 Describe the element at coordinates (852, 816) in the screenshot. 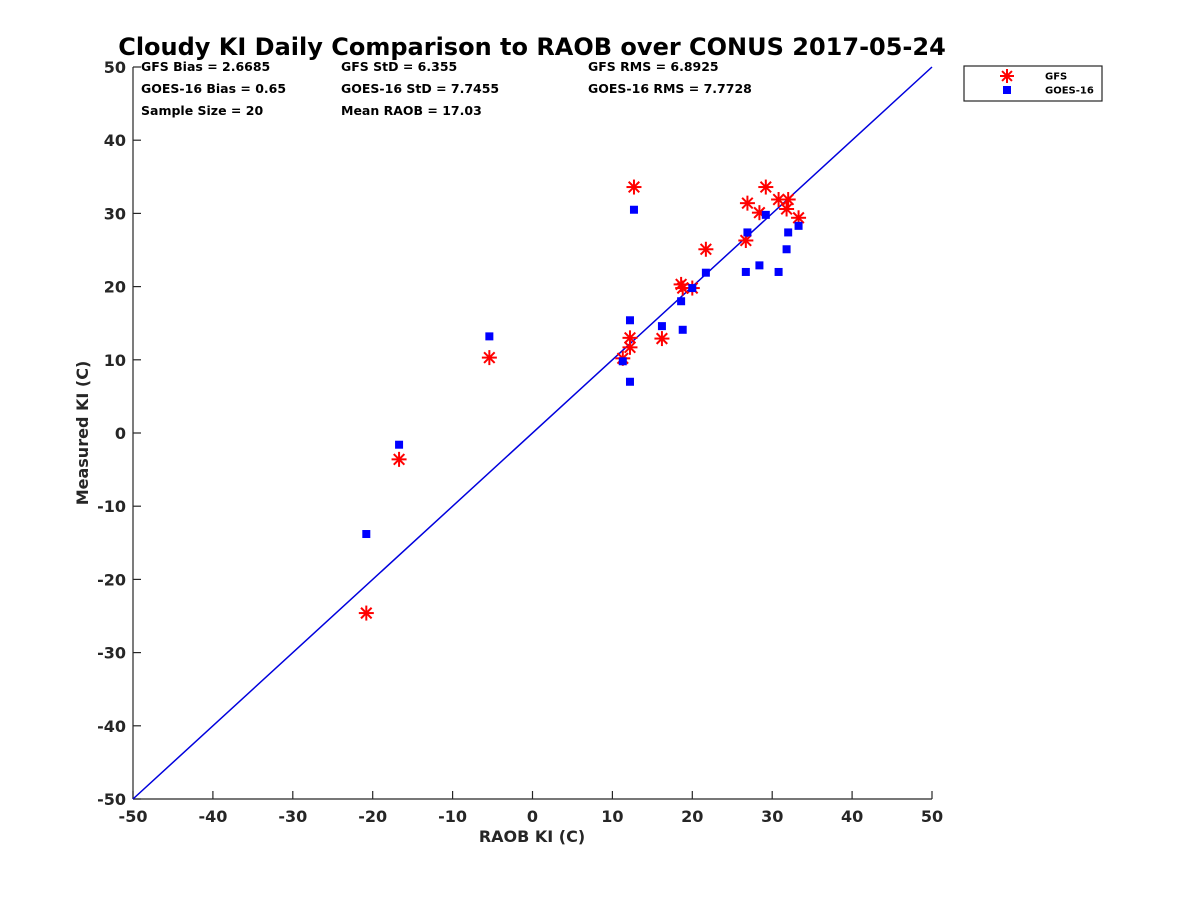

I see `x-tick-label: 40` at that location.